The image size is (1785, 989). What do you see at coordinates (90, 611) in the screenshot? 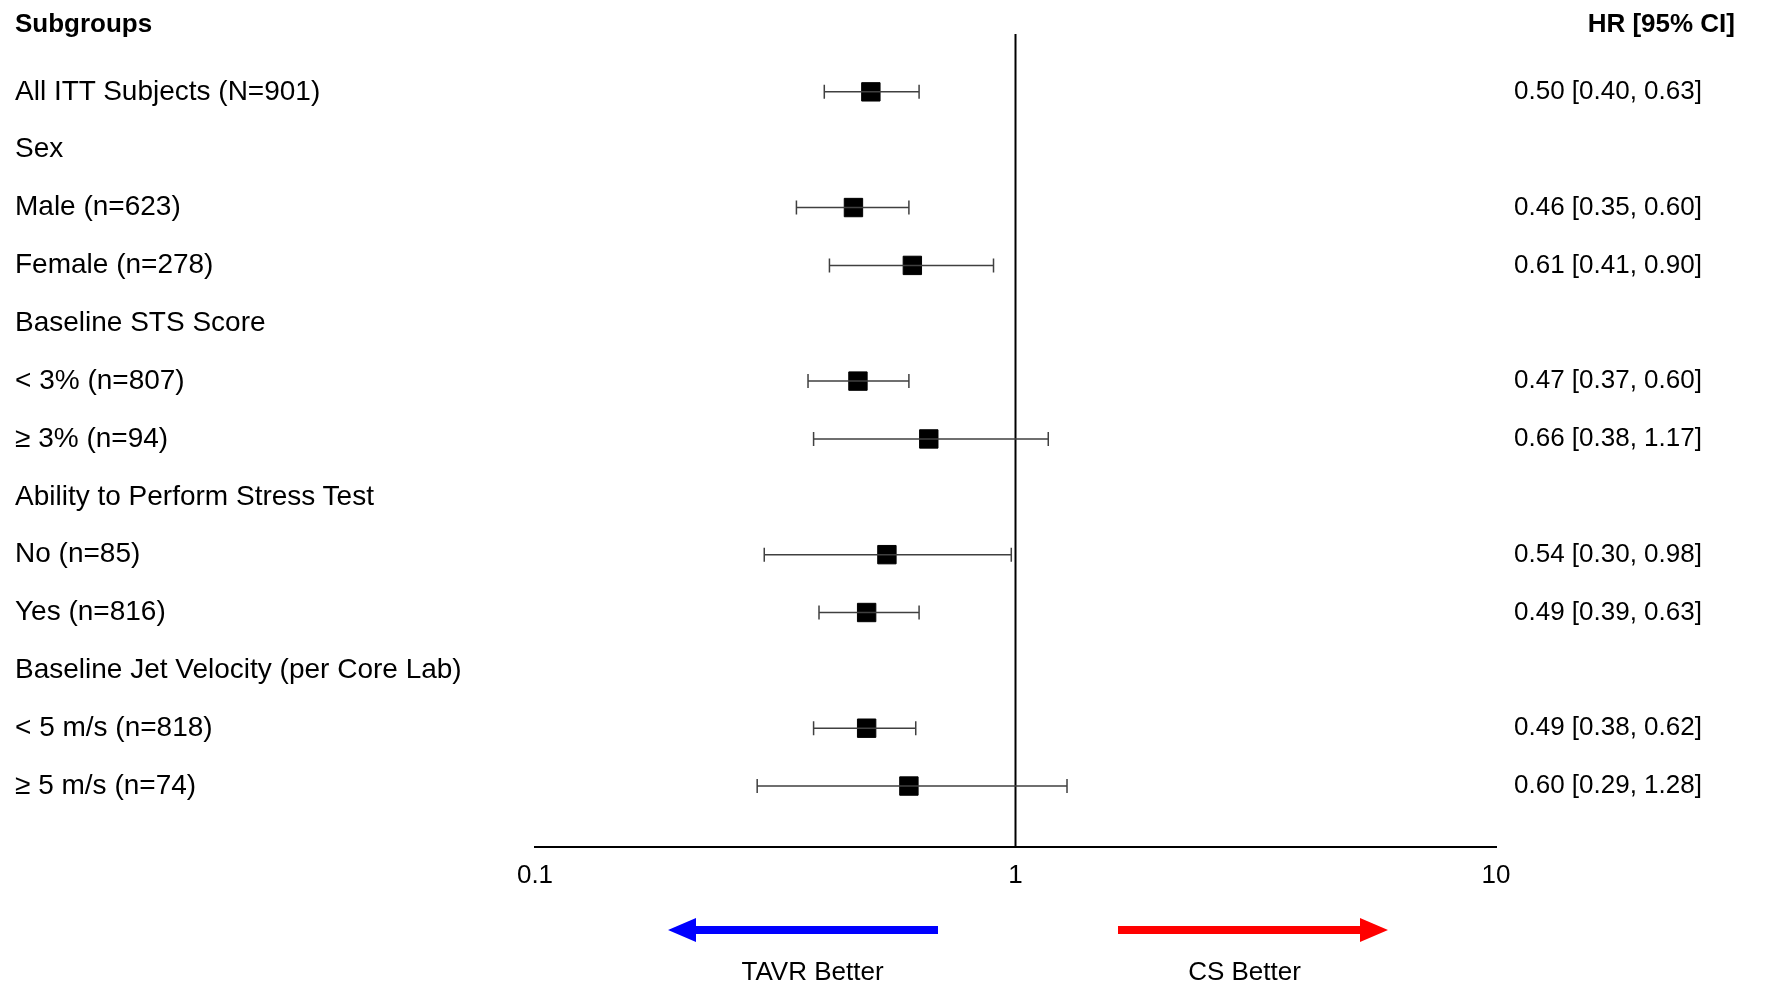
I see `y-tick-label: Yes (n=816)` at bounding box center [90, 611].